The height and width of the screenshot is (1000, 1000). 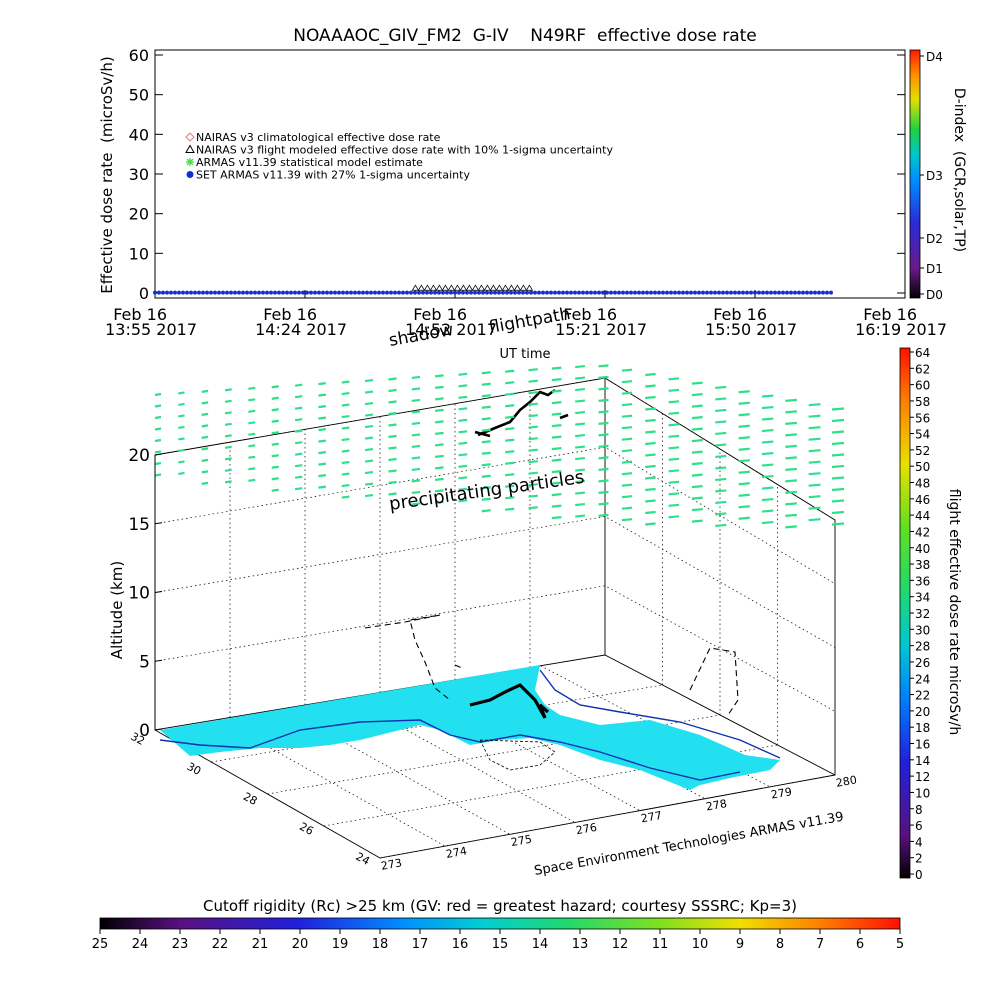 What do you see at coordinates (301, 329) in the screenshot?
I see `top-x-tick-label-time: 14:24 2017` at bounding box center [301, 329].